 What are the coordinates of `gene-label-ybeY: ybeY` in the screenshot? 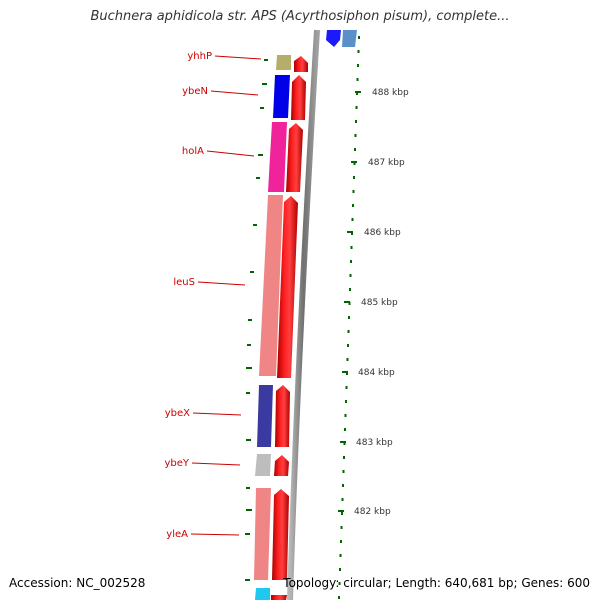 It's located at (176, 463).